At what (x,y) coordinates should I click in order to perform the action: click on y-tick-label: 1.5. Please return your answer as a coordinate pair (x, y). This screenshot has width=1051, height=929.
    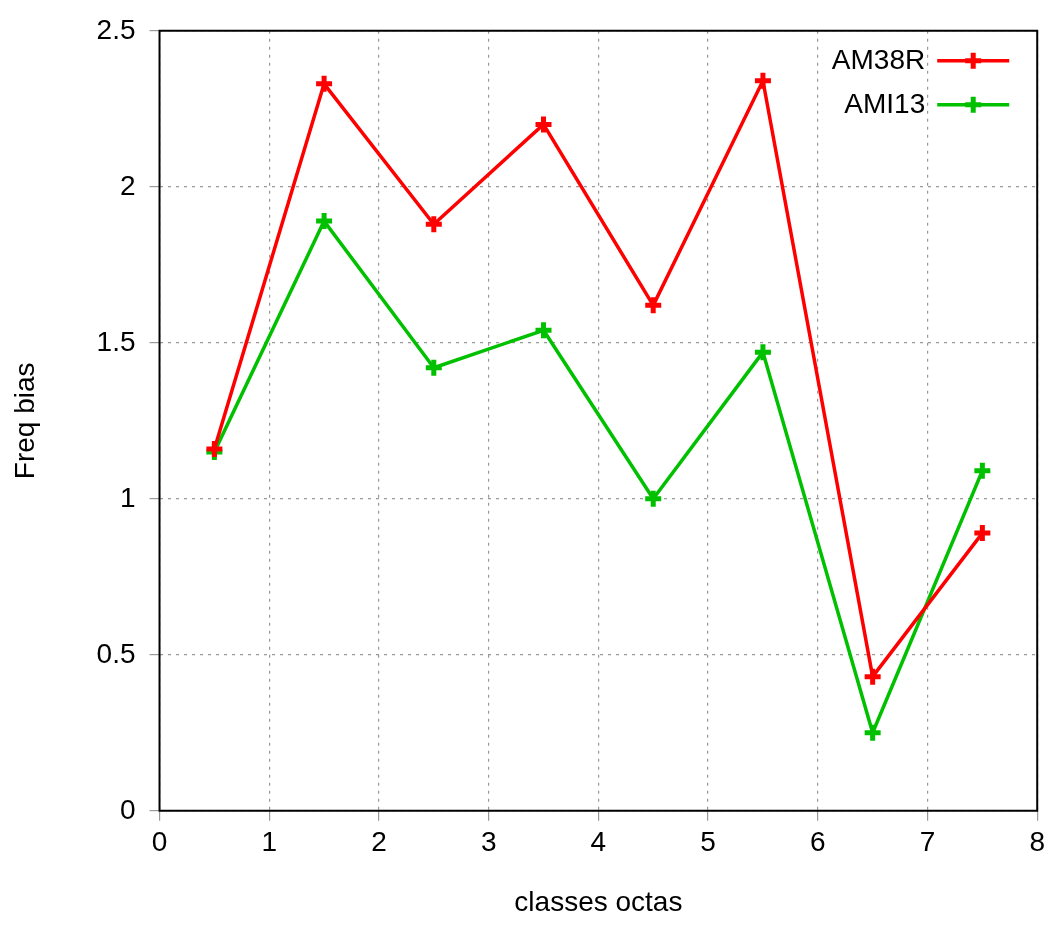
    Looking at the image, I should click on (116, 341).